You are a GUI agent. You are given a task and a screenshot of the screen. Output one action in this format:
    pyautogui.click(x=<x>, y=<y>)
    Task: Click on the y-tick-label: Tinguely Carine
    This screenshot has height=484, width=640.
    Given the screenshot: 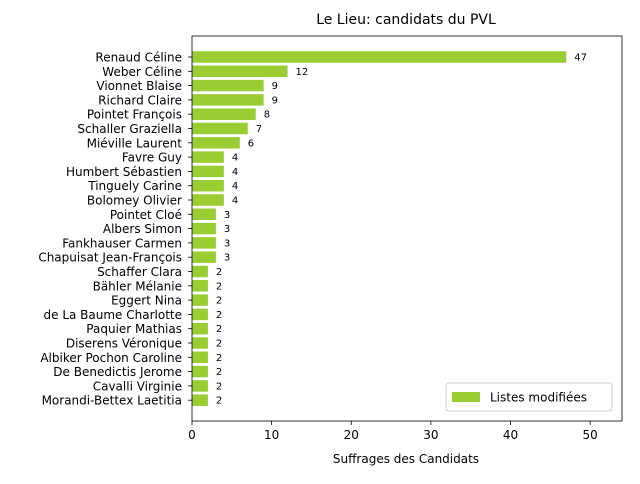 What is the action you would take?
    pyautogui.click(x=134, y=186)
    